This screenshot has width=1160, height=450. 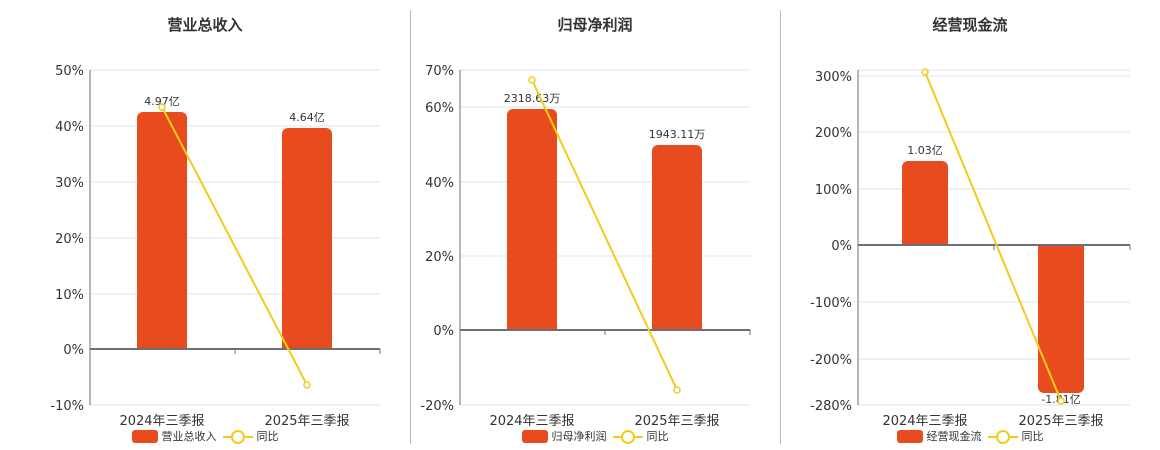 I want to click on bar-label: 4.64亿, so click(x=307, y=117).